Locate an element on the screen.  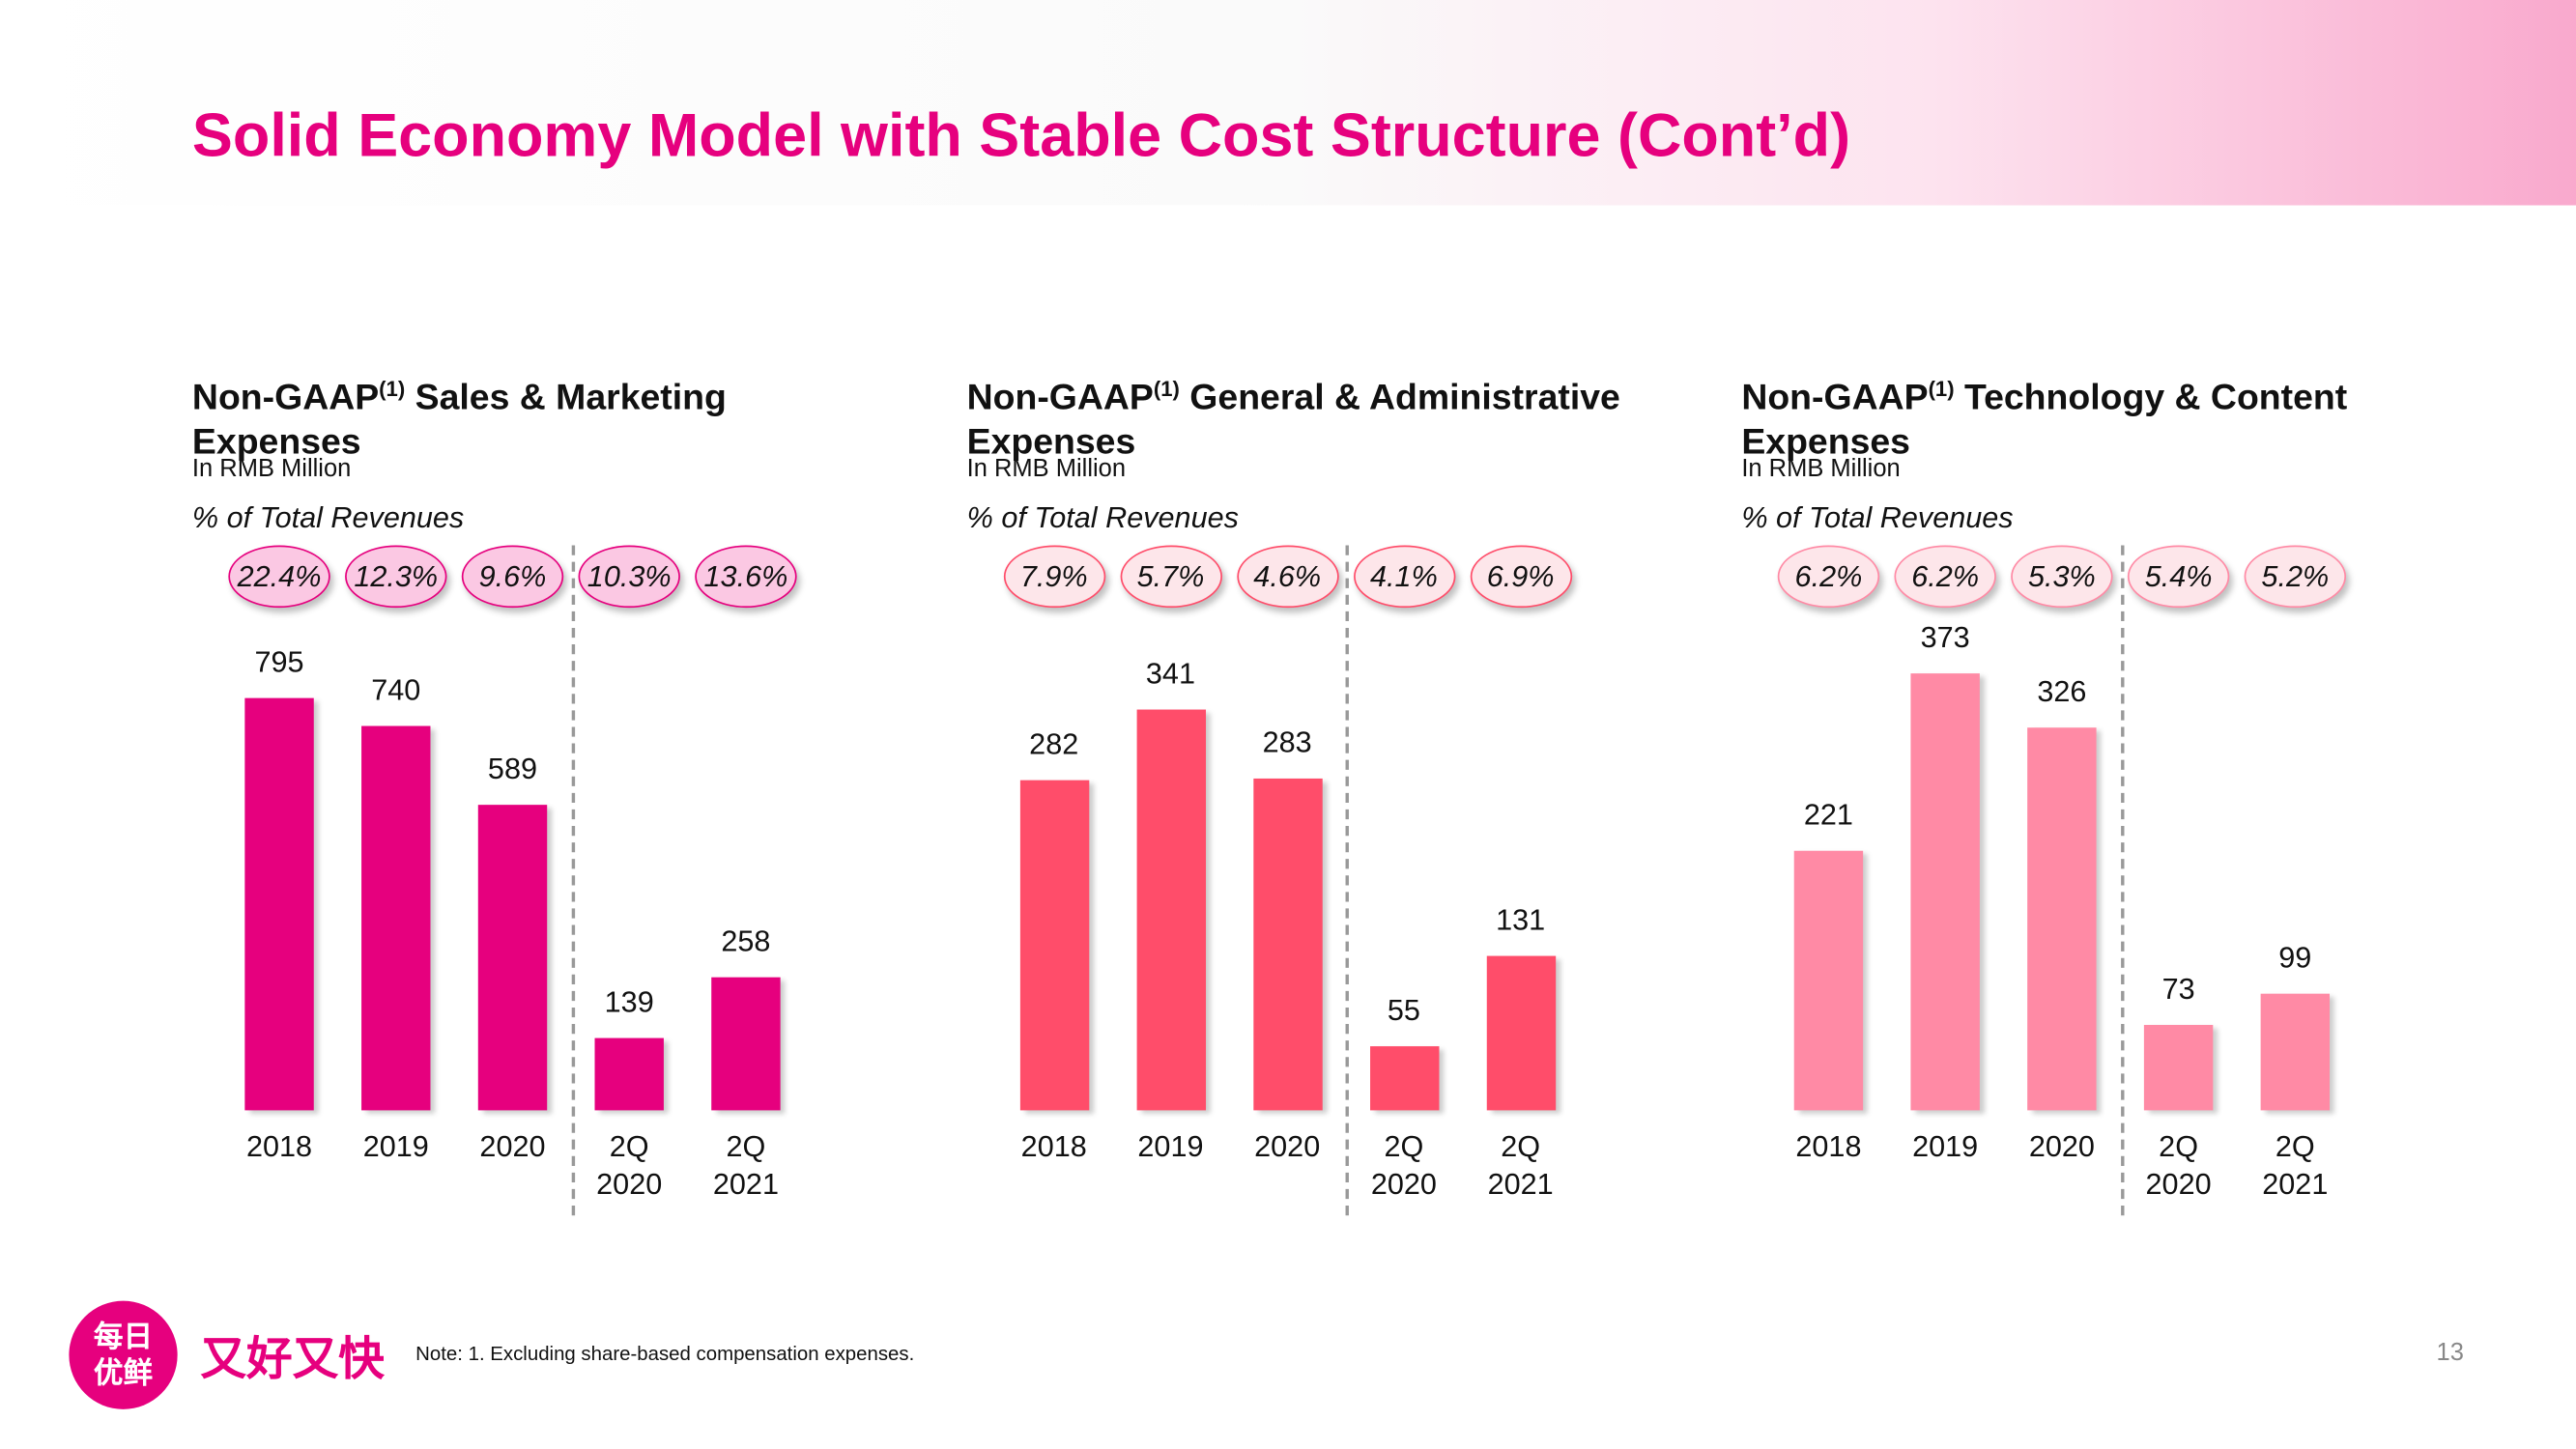
value-label: 99 is located at coordinates (2295, 958).